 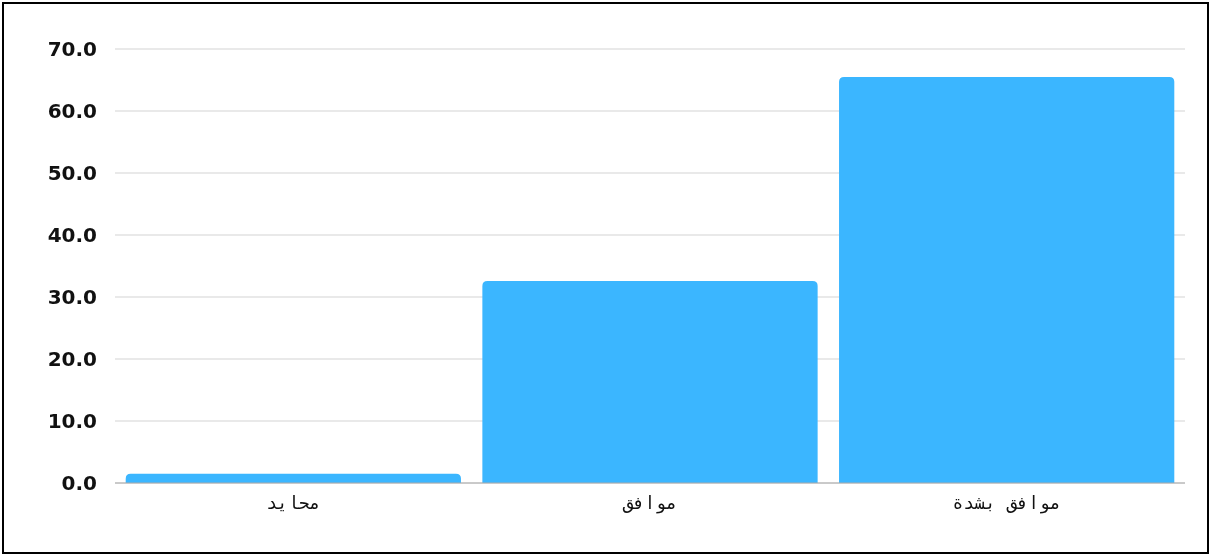 What do you see at coordinates (79, 483) in the screenshot?
I see `y-tick-label: 0.0` at bounding box center [79, 483].